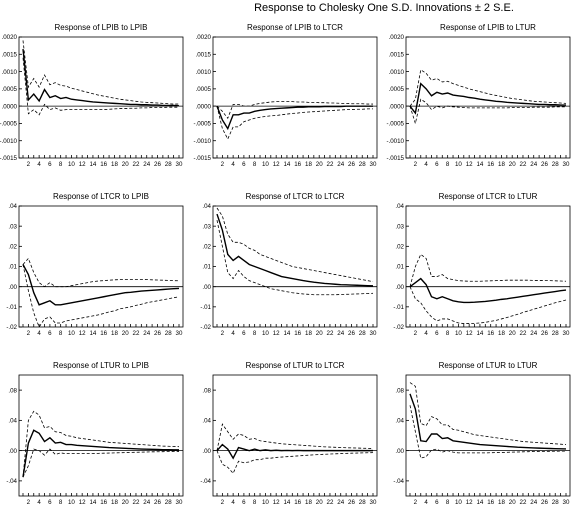  What do you see at coordinates (397, 89) in the screenshot?
I see `y-tick-label: .0005` at bounding box center [397, 89].